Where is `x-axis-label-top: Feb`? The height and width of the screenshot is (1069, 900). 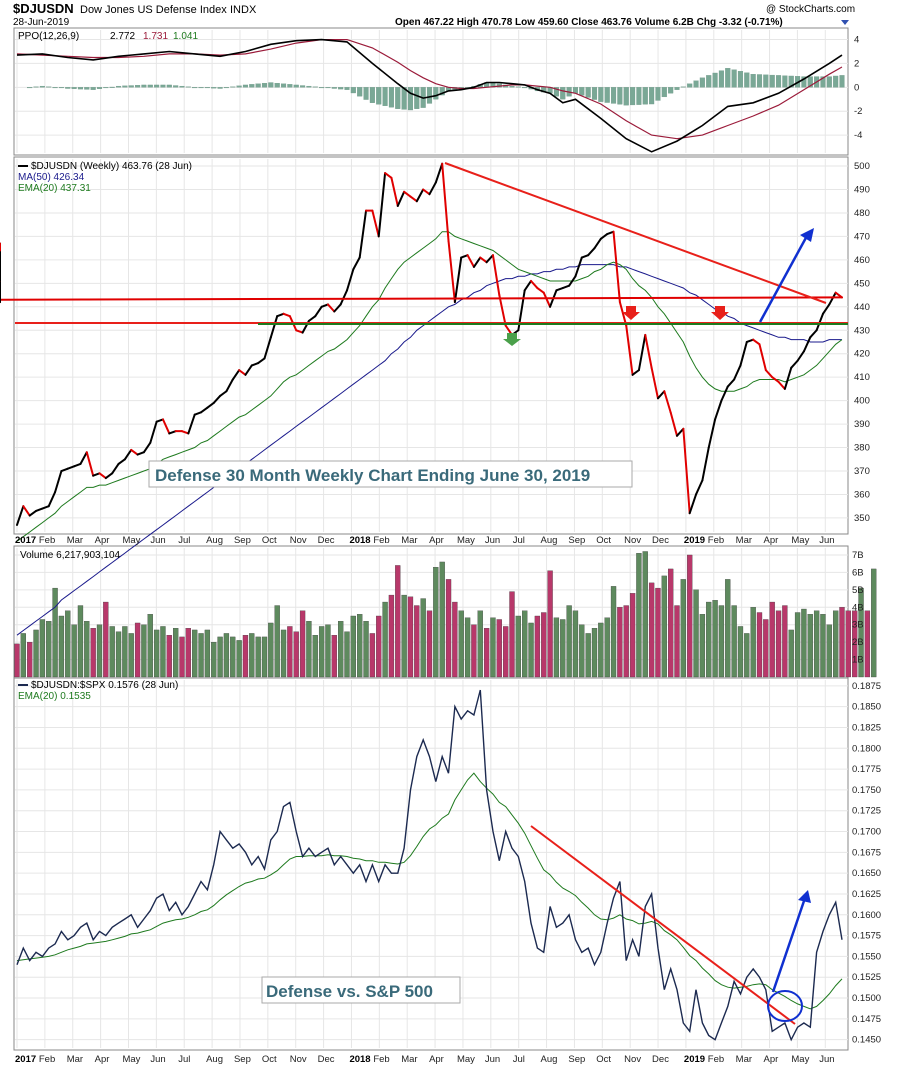
x-axis-label-top: Feb is located at coordinates (381, 540).